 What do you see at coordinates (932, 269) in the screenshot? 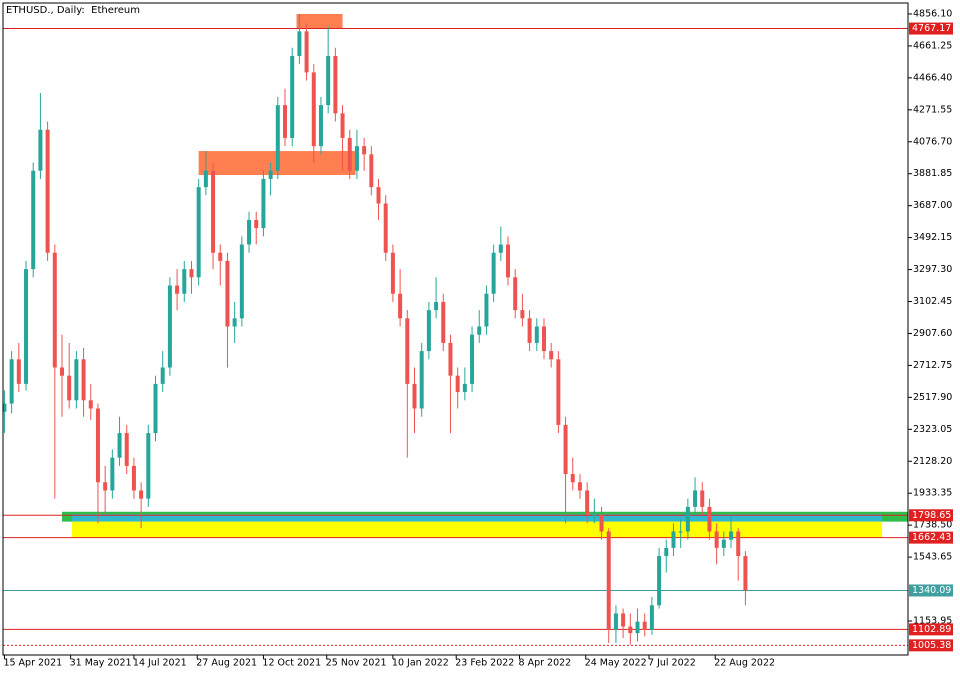
I see `y-tick-label: 3297.30` at bounding box center [932, 269].